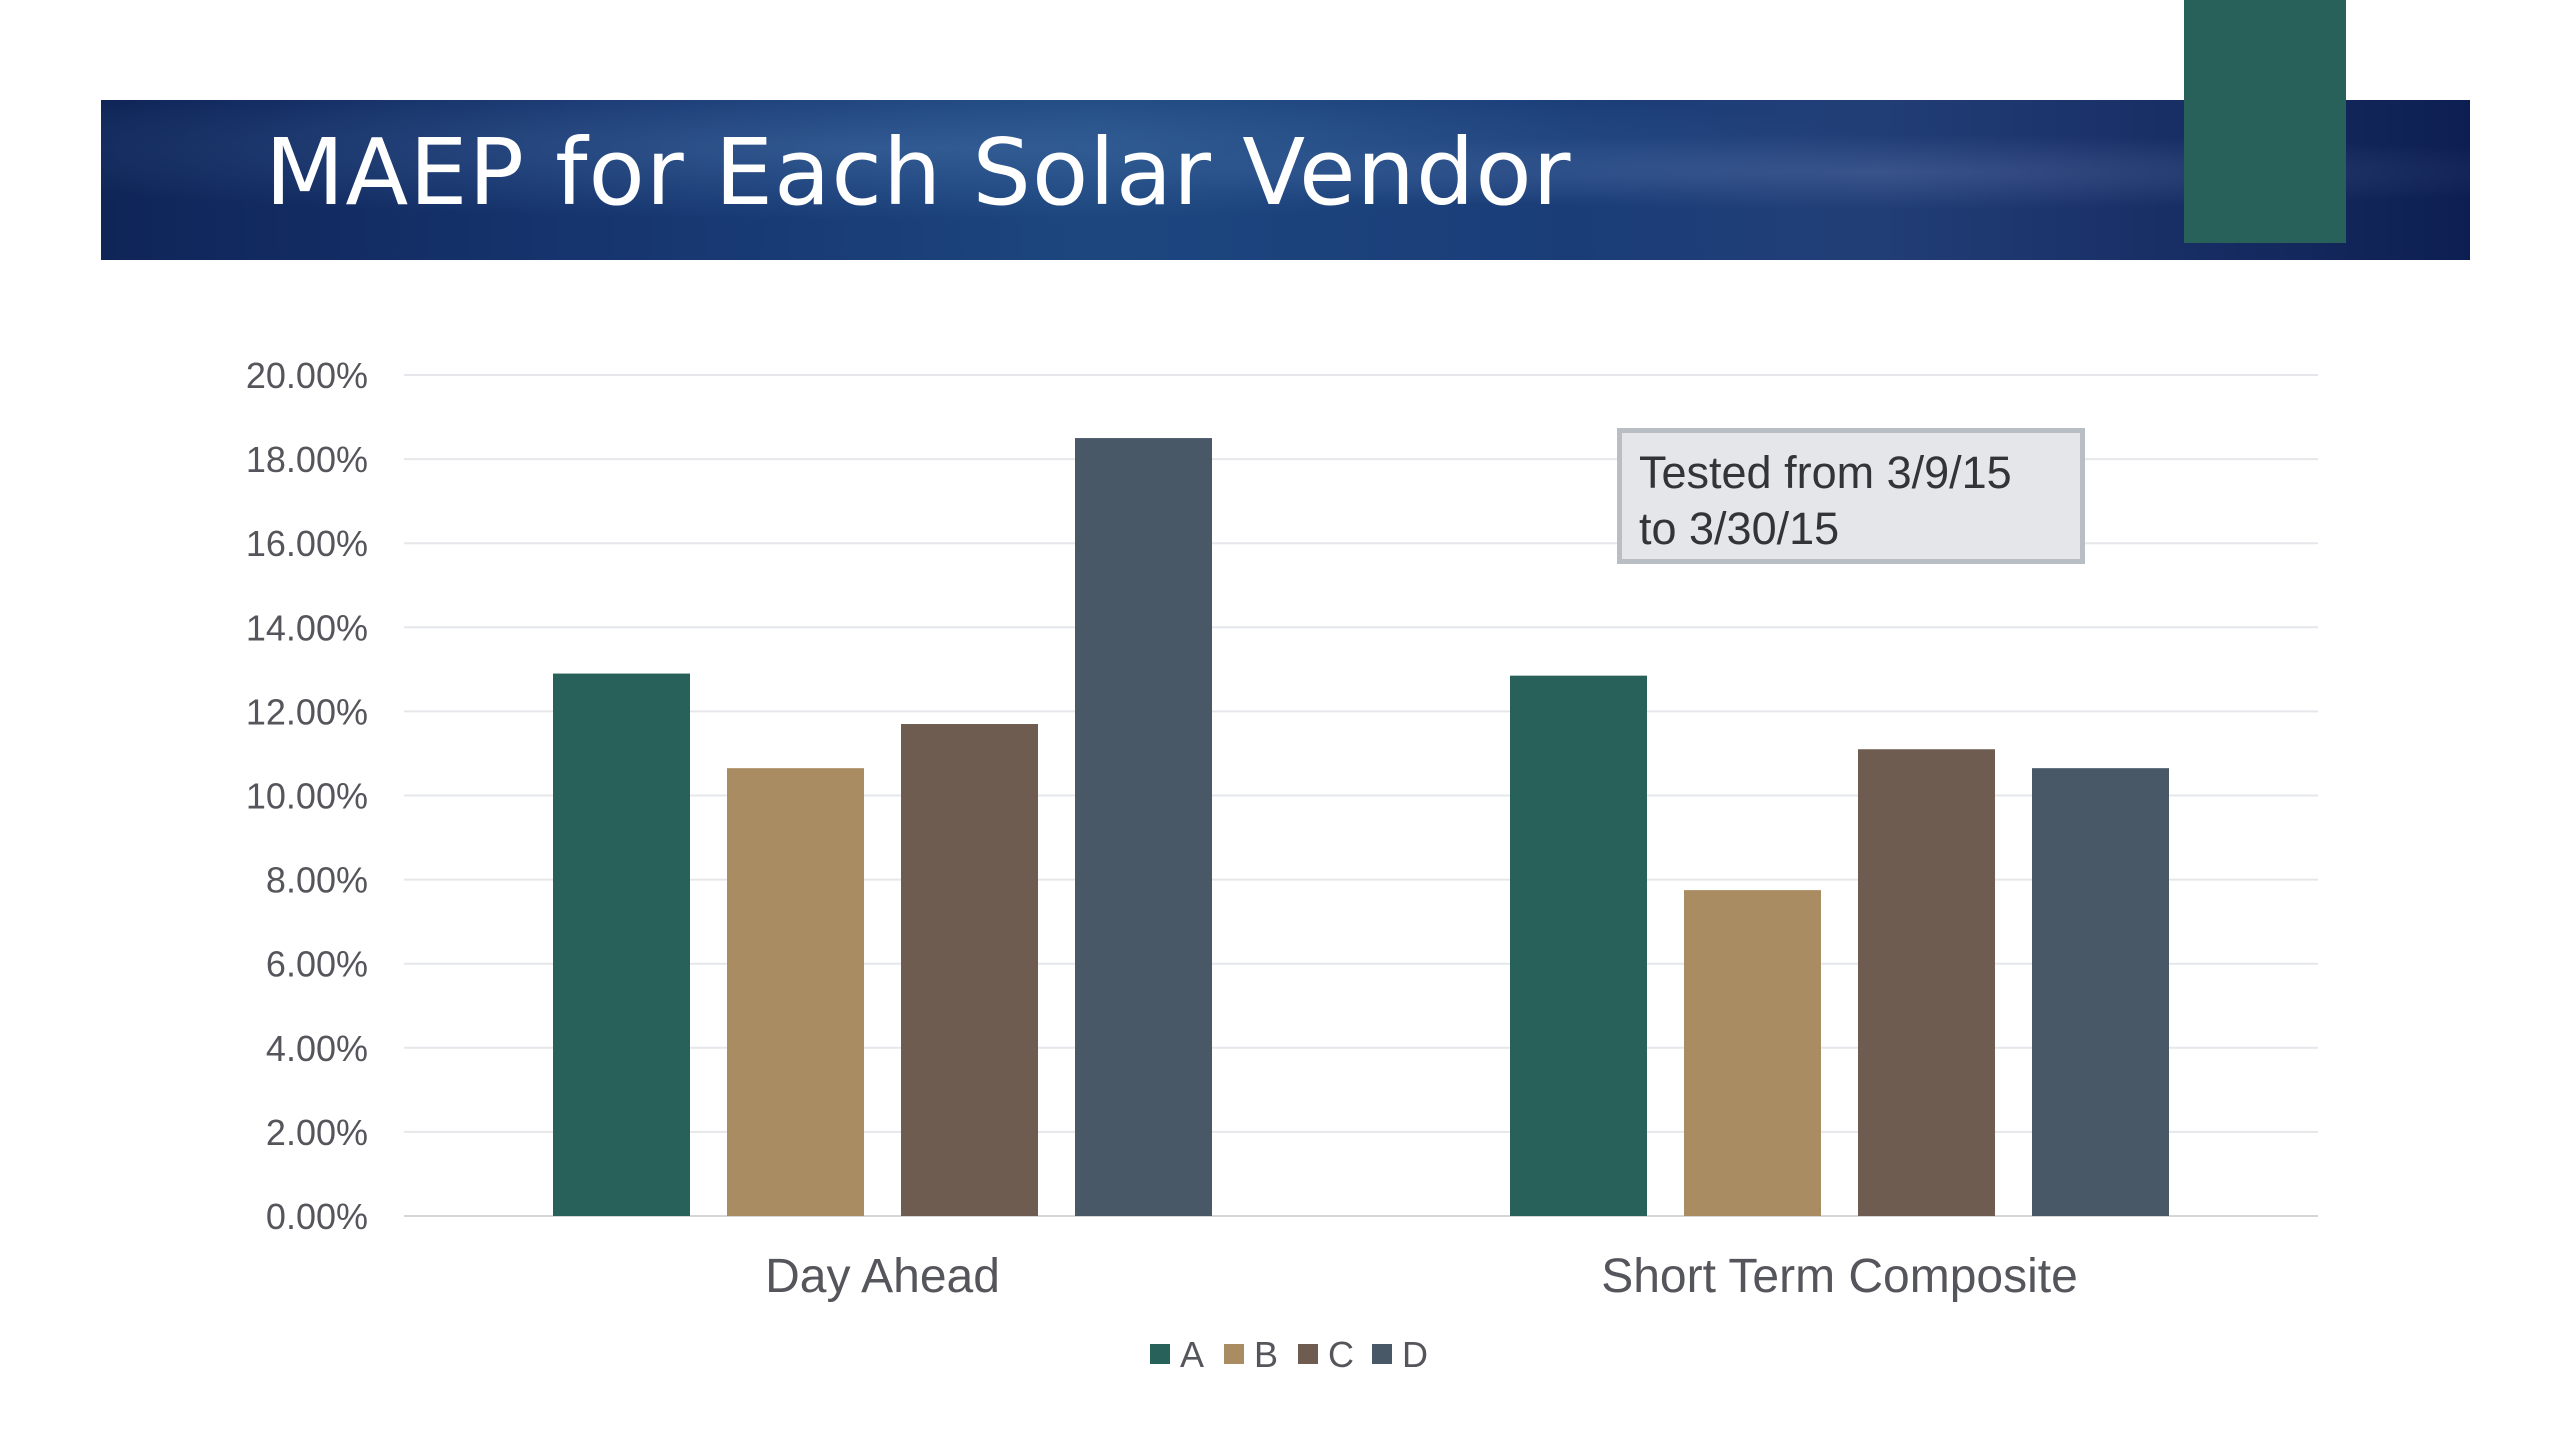 Image resolution: width=2560 pixels, height=1440 pixels. I want to click on legend-label-a: A, so click(1192, 1354).